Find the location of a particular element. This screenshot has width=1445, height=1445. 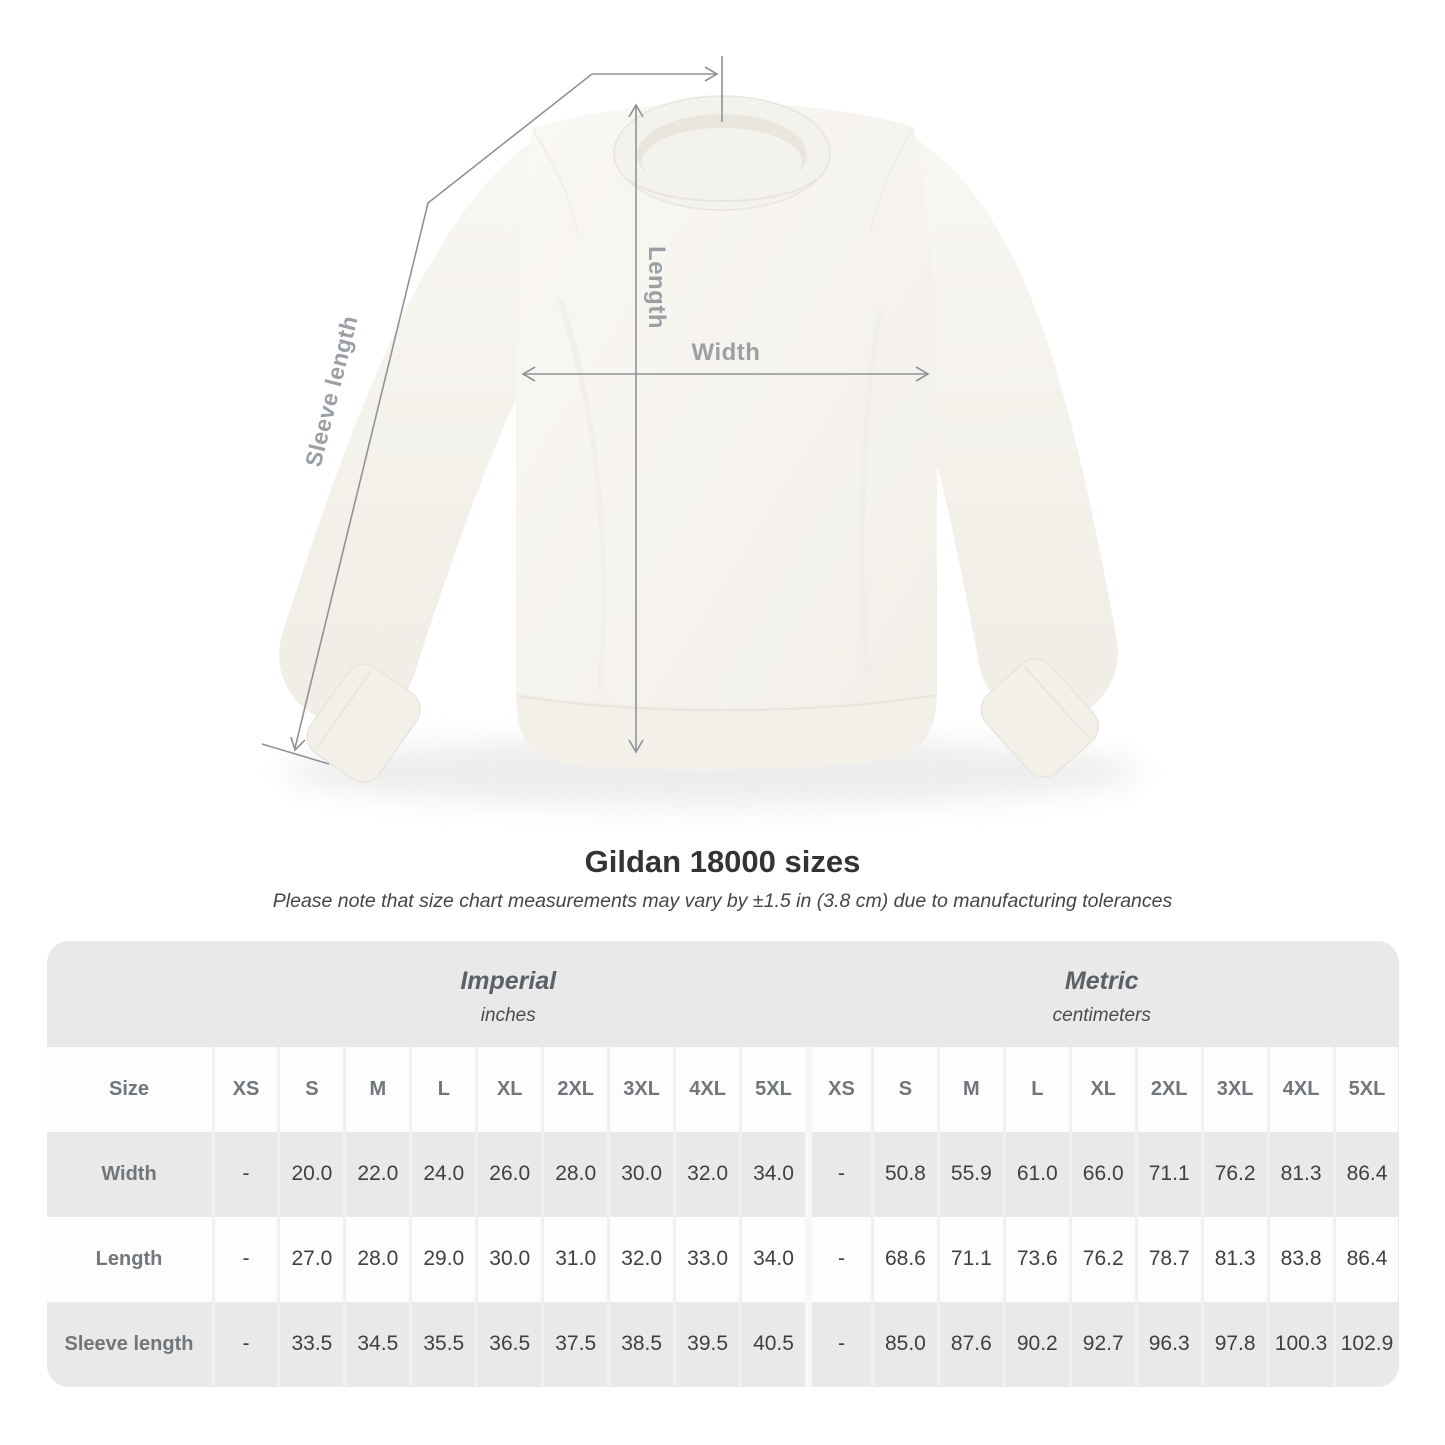

value-cell-imperial-length-5xl: 34.0 is located at coordinates (772, 1259).